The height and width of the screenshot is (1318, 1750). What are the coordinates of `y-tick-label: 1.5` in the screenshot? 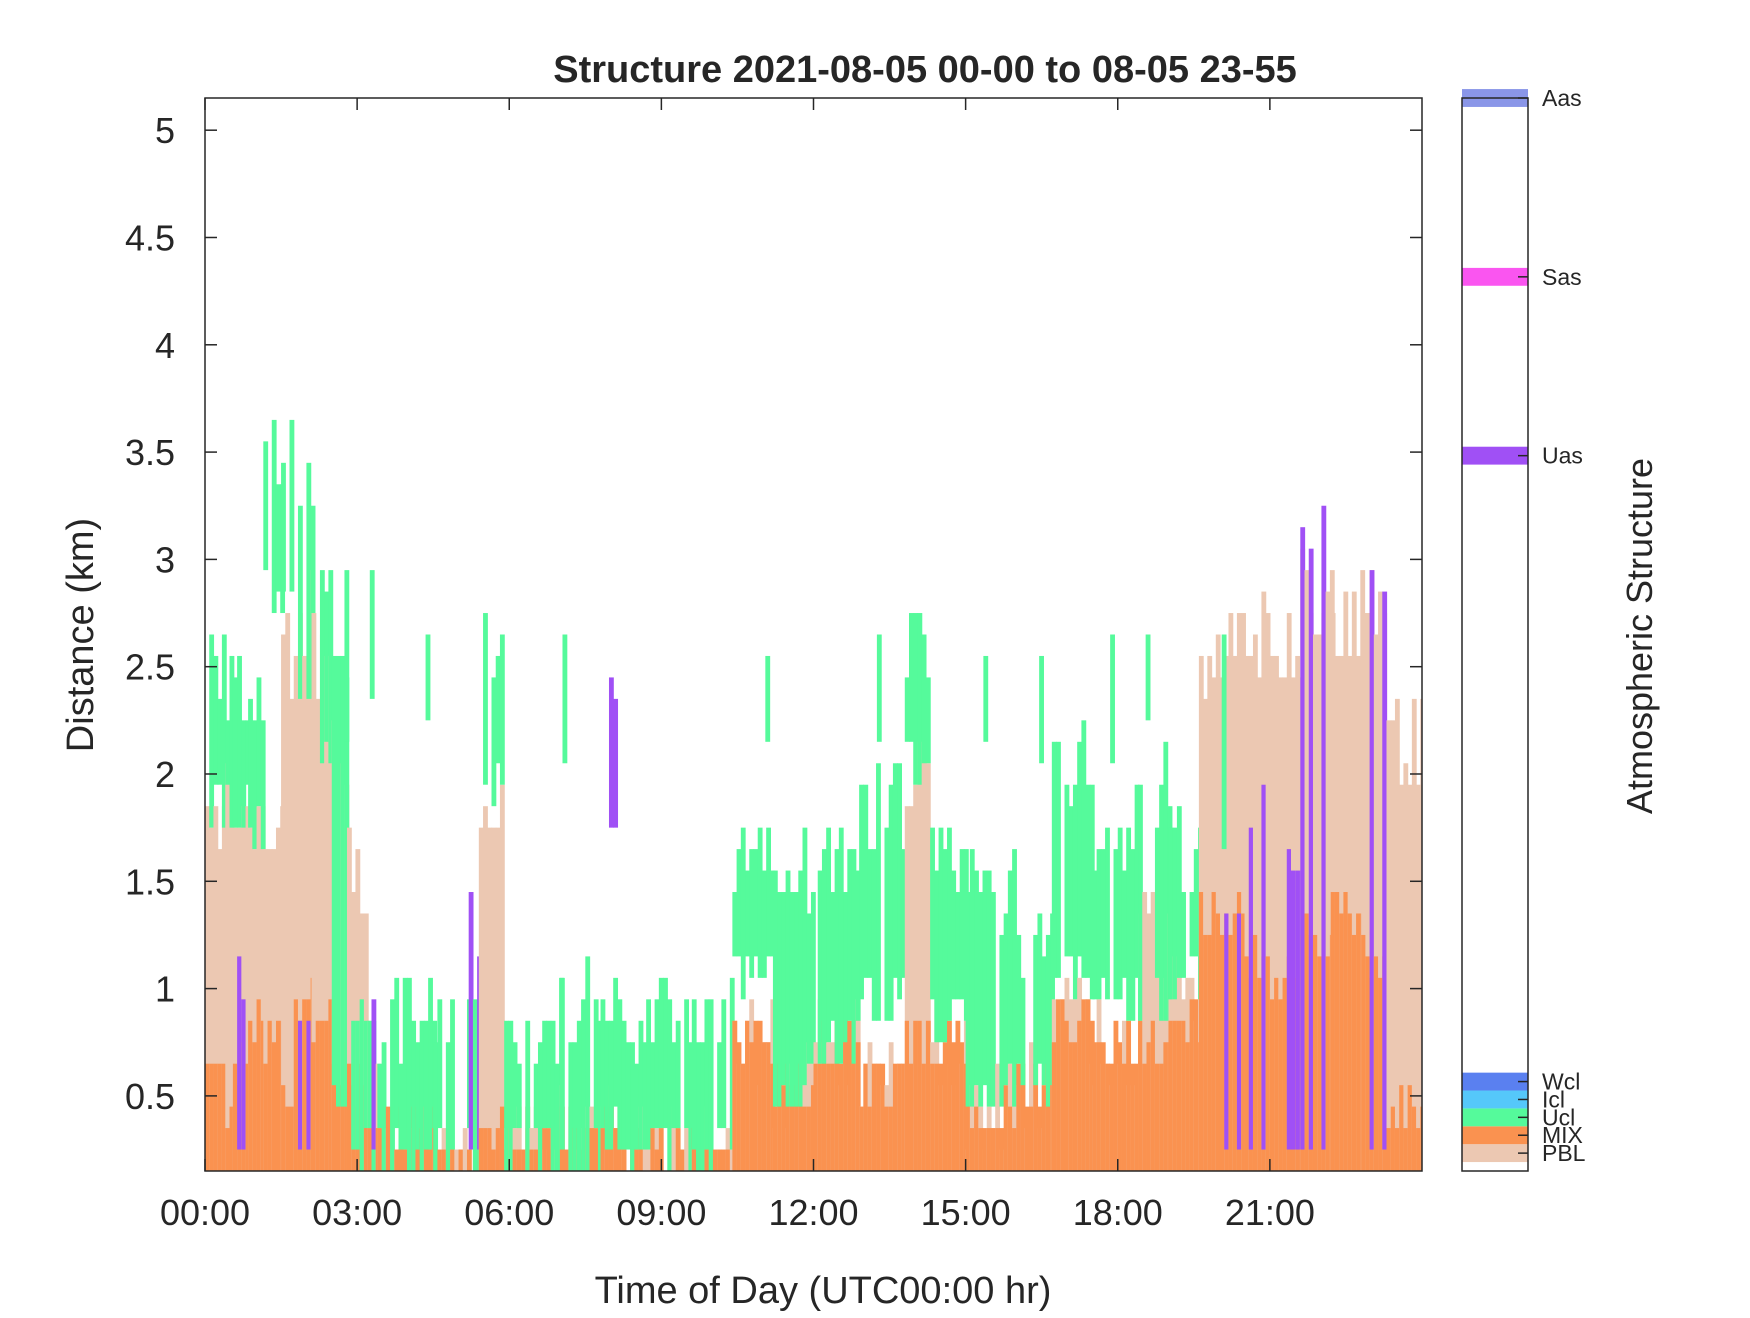 It's located at (150, 881).